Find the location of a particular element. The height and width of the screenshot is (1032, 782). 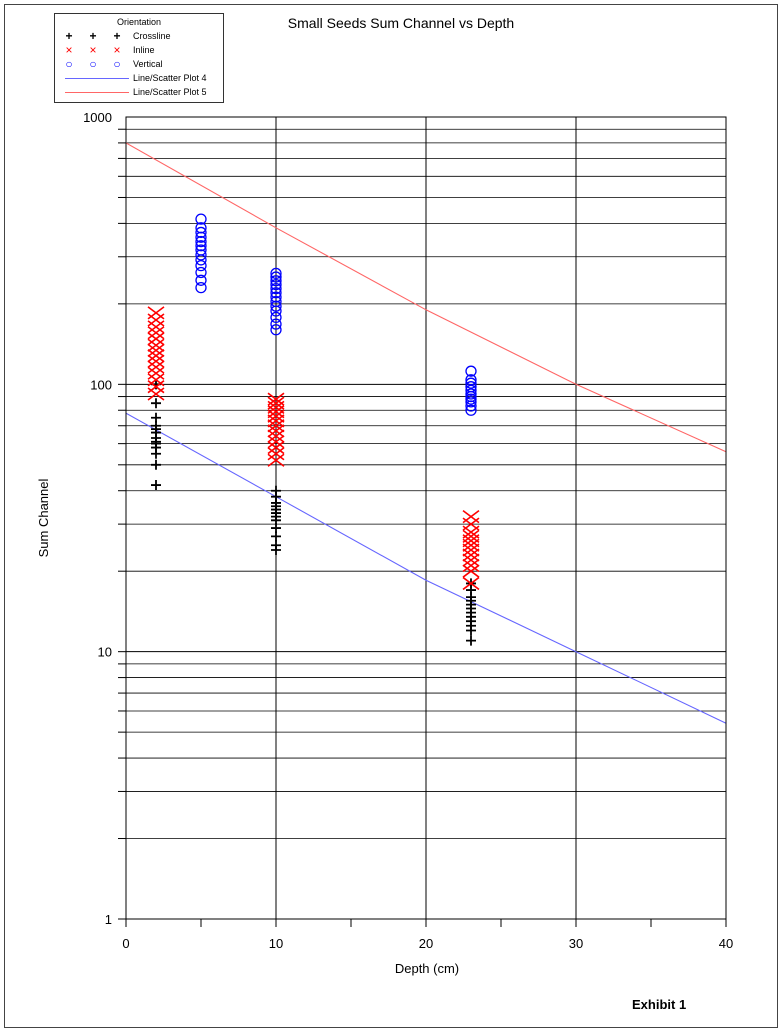

legend-label-crossline: Crossline is located at coordinates (152, 36).